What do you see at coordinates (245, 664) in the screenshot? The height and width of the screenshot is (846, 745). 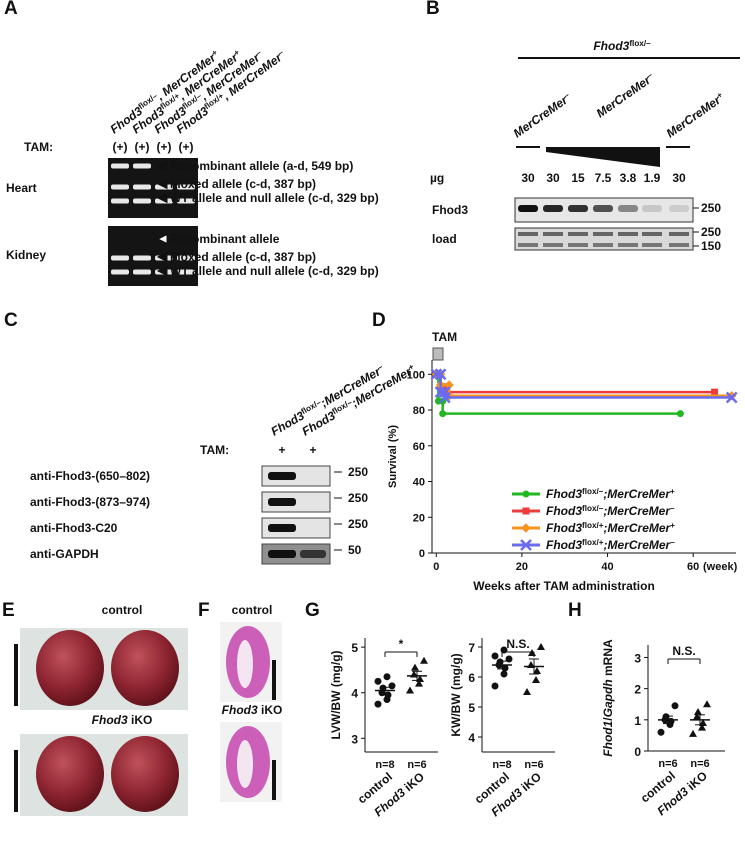 I see `section-cavity` at bounding box center [245, 664].